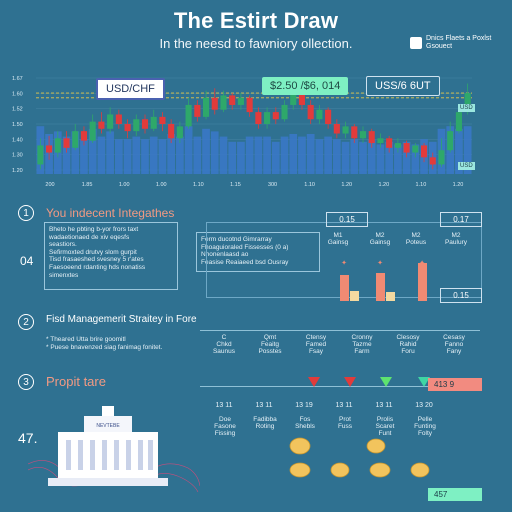 The image size is (512, 512). I want to click on price-readout: $2.50 /$6, 014, so click(305, 86).